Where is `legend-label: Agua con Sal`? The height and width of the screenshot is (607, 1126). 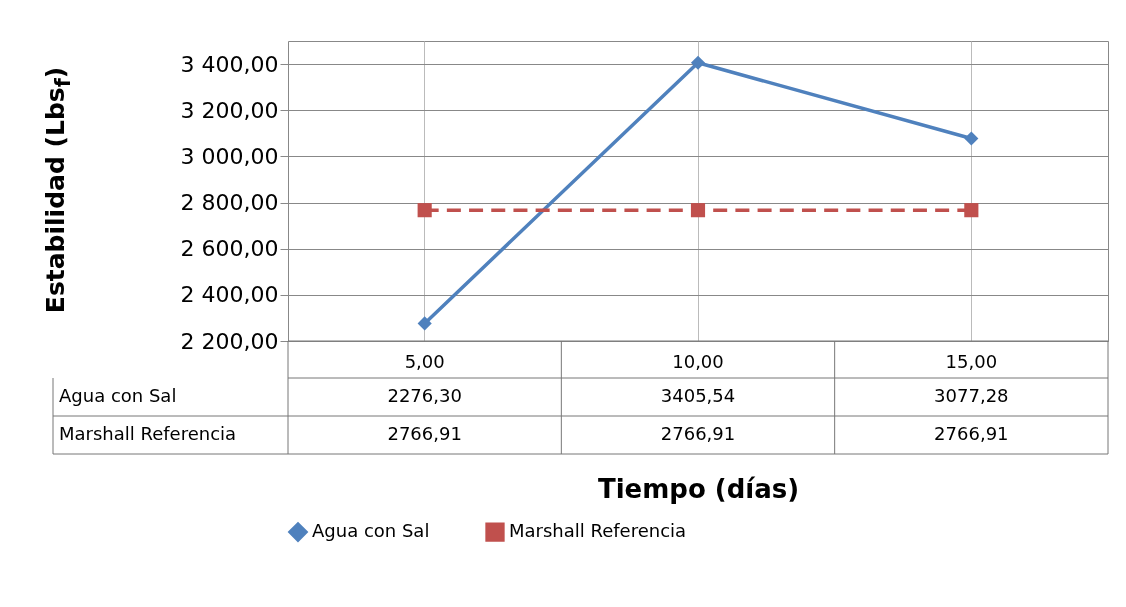 legend-label: Agua con Sal is located at coordinates (371, 531).